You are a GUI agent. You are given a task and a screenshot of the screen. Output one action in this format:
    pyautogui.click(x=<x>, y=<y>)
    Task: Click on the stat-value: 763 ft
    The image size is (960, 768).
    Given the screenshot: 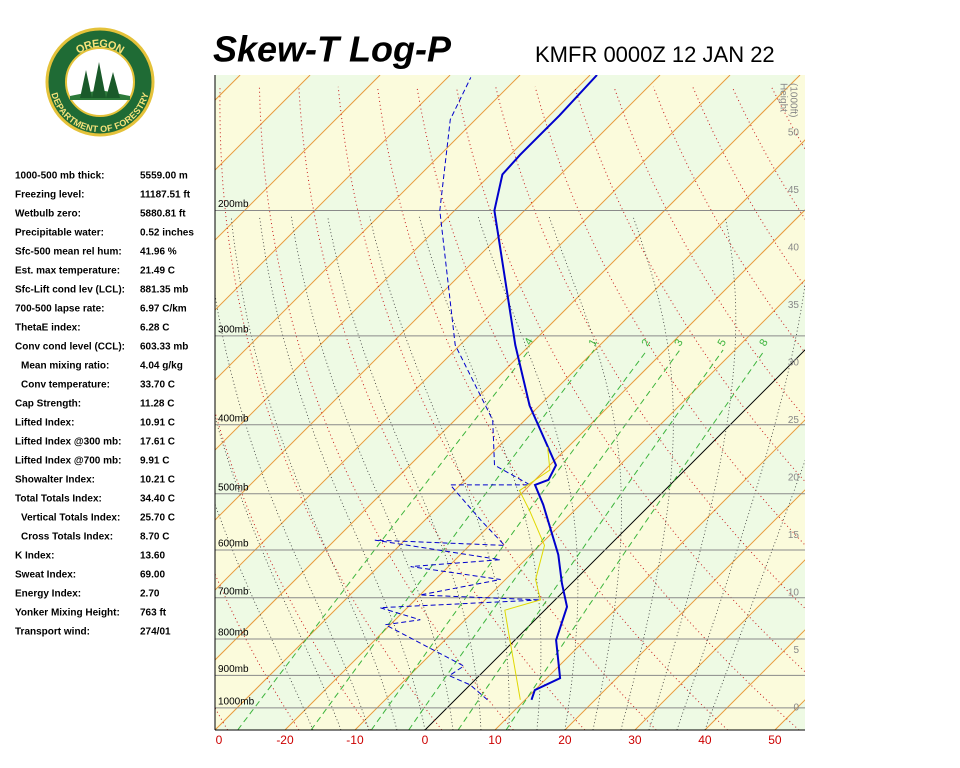 What is the action you would take?
    pyautogui.click(x=153, y=613)
    